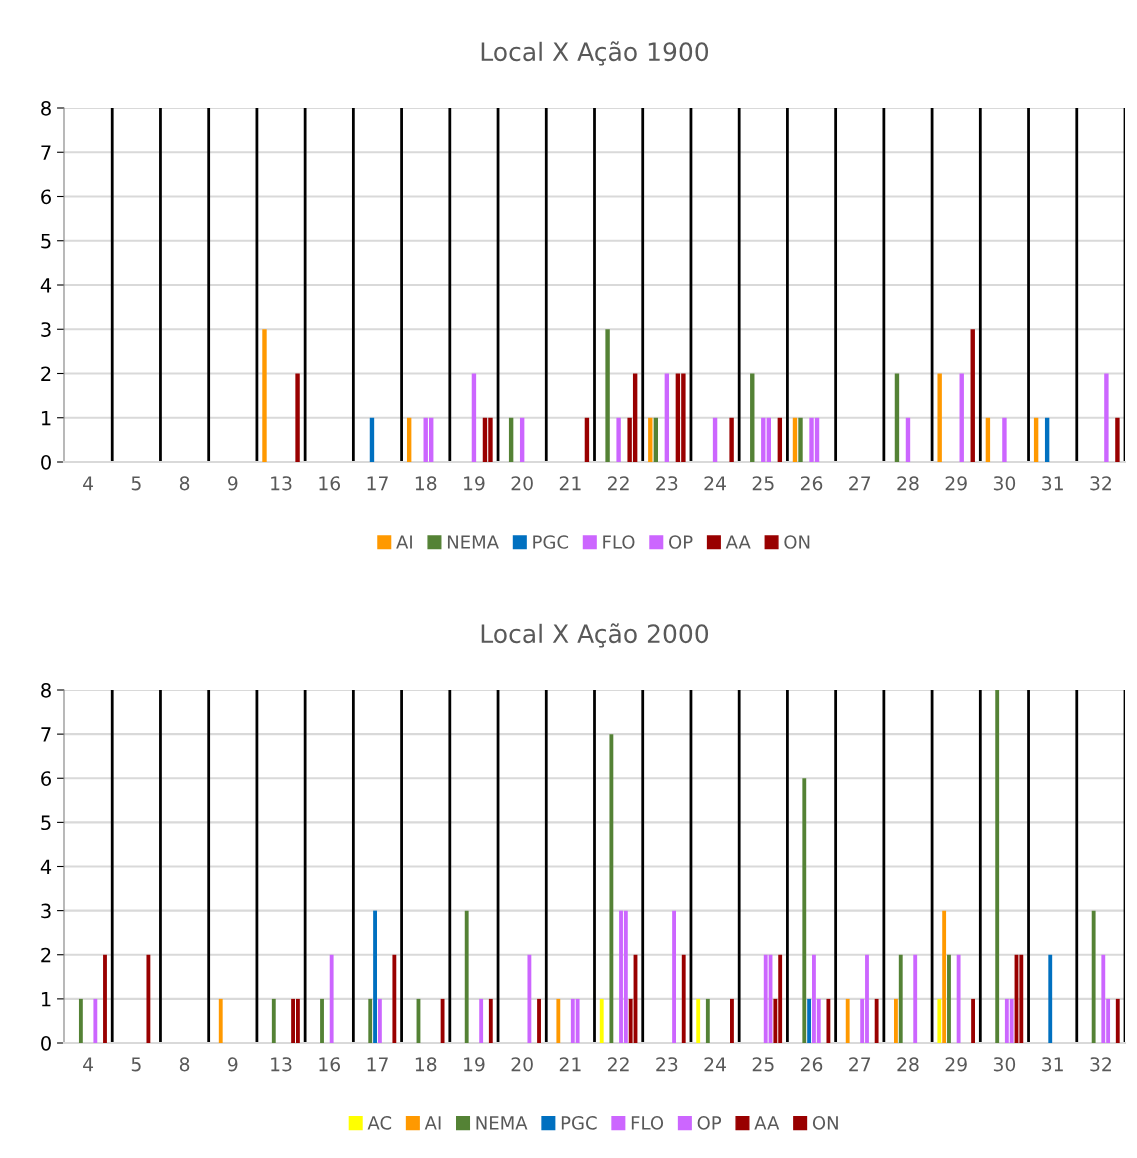 This screenshot has height=1158, width=1137. Describe the element at coordinates (1100, 1064) in the screenshot. I see `x-tick-label: 32` at that location.